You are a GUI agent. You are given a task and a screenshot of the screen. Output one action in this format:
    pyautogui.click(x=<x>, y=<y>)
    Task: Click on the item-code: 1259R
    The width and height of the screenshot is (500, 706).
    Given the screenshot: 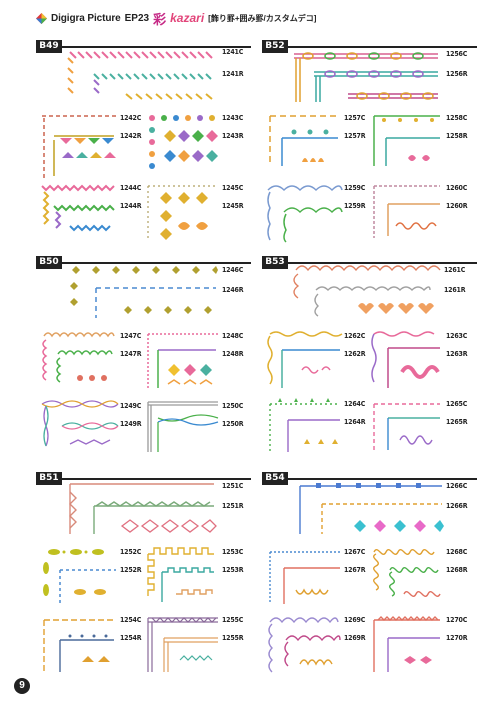 What is the action you would take?
    pyautogui.click(x=355, y=206)
    